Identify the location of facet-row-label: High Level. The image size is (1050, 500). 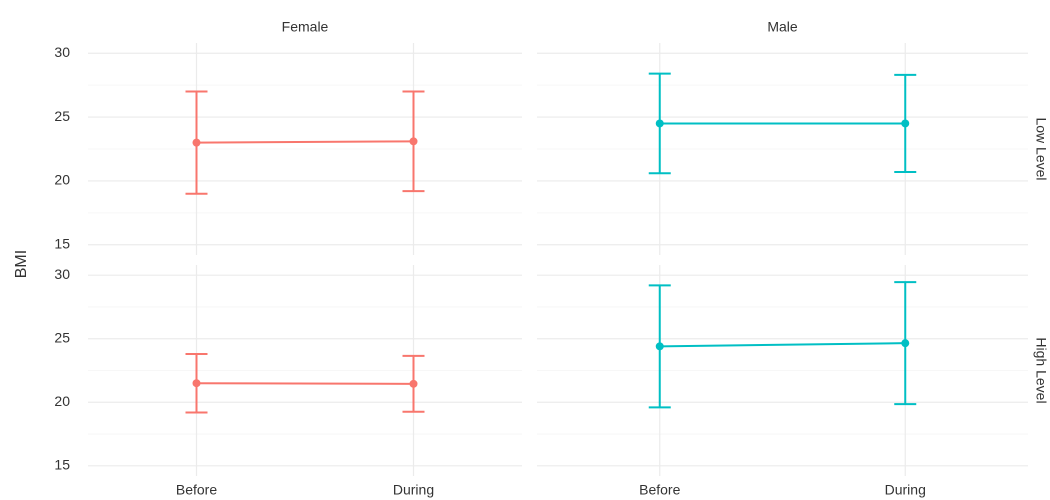
(1041, 370).